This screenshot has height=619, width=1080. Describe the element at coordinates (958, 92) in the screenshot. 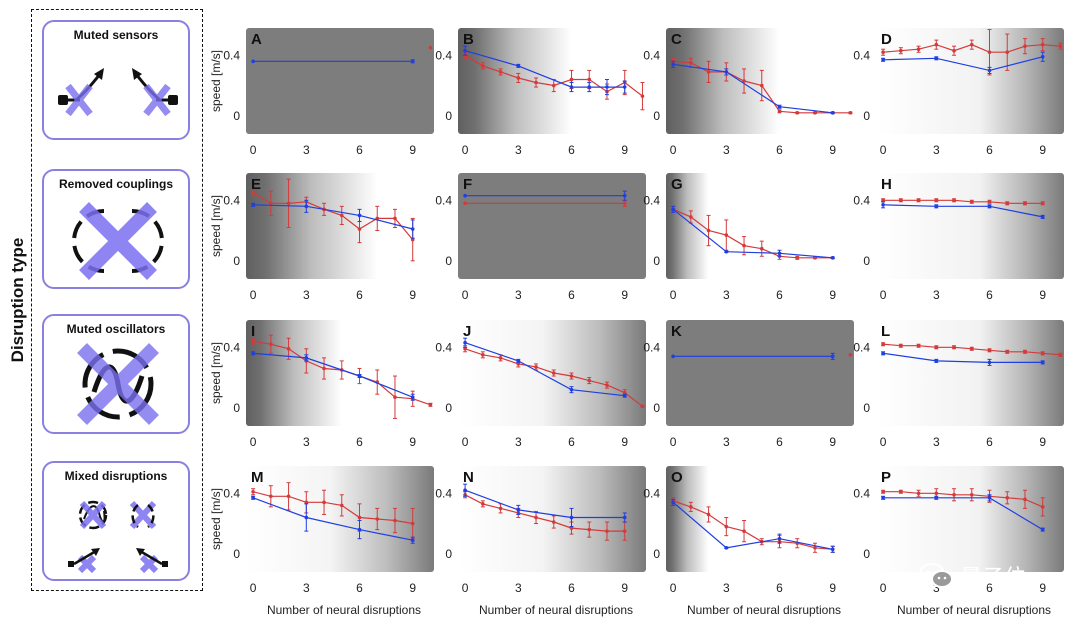

I see `panel-D: 0 0.4 0 3 6 9 D` at that location.